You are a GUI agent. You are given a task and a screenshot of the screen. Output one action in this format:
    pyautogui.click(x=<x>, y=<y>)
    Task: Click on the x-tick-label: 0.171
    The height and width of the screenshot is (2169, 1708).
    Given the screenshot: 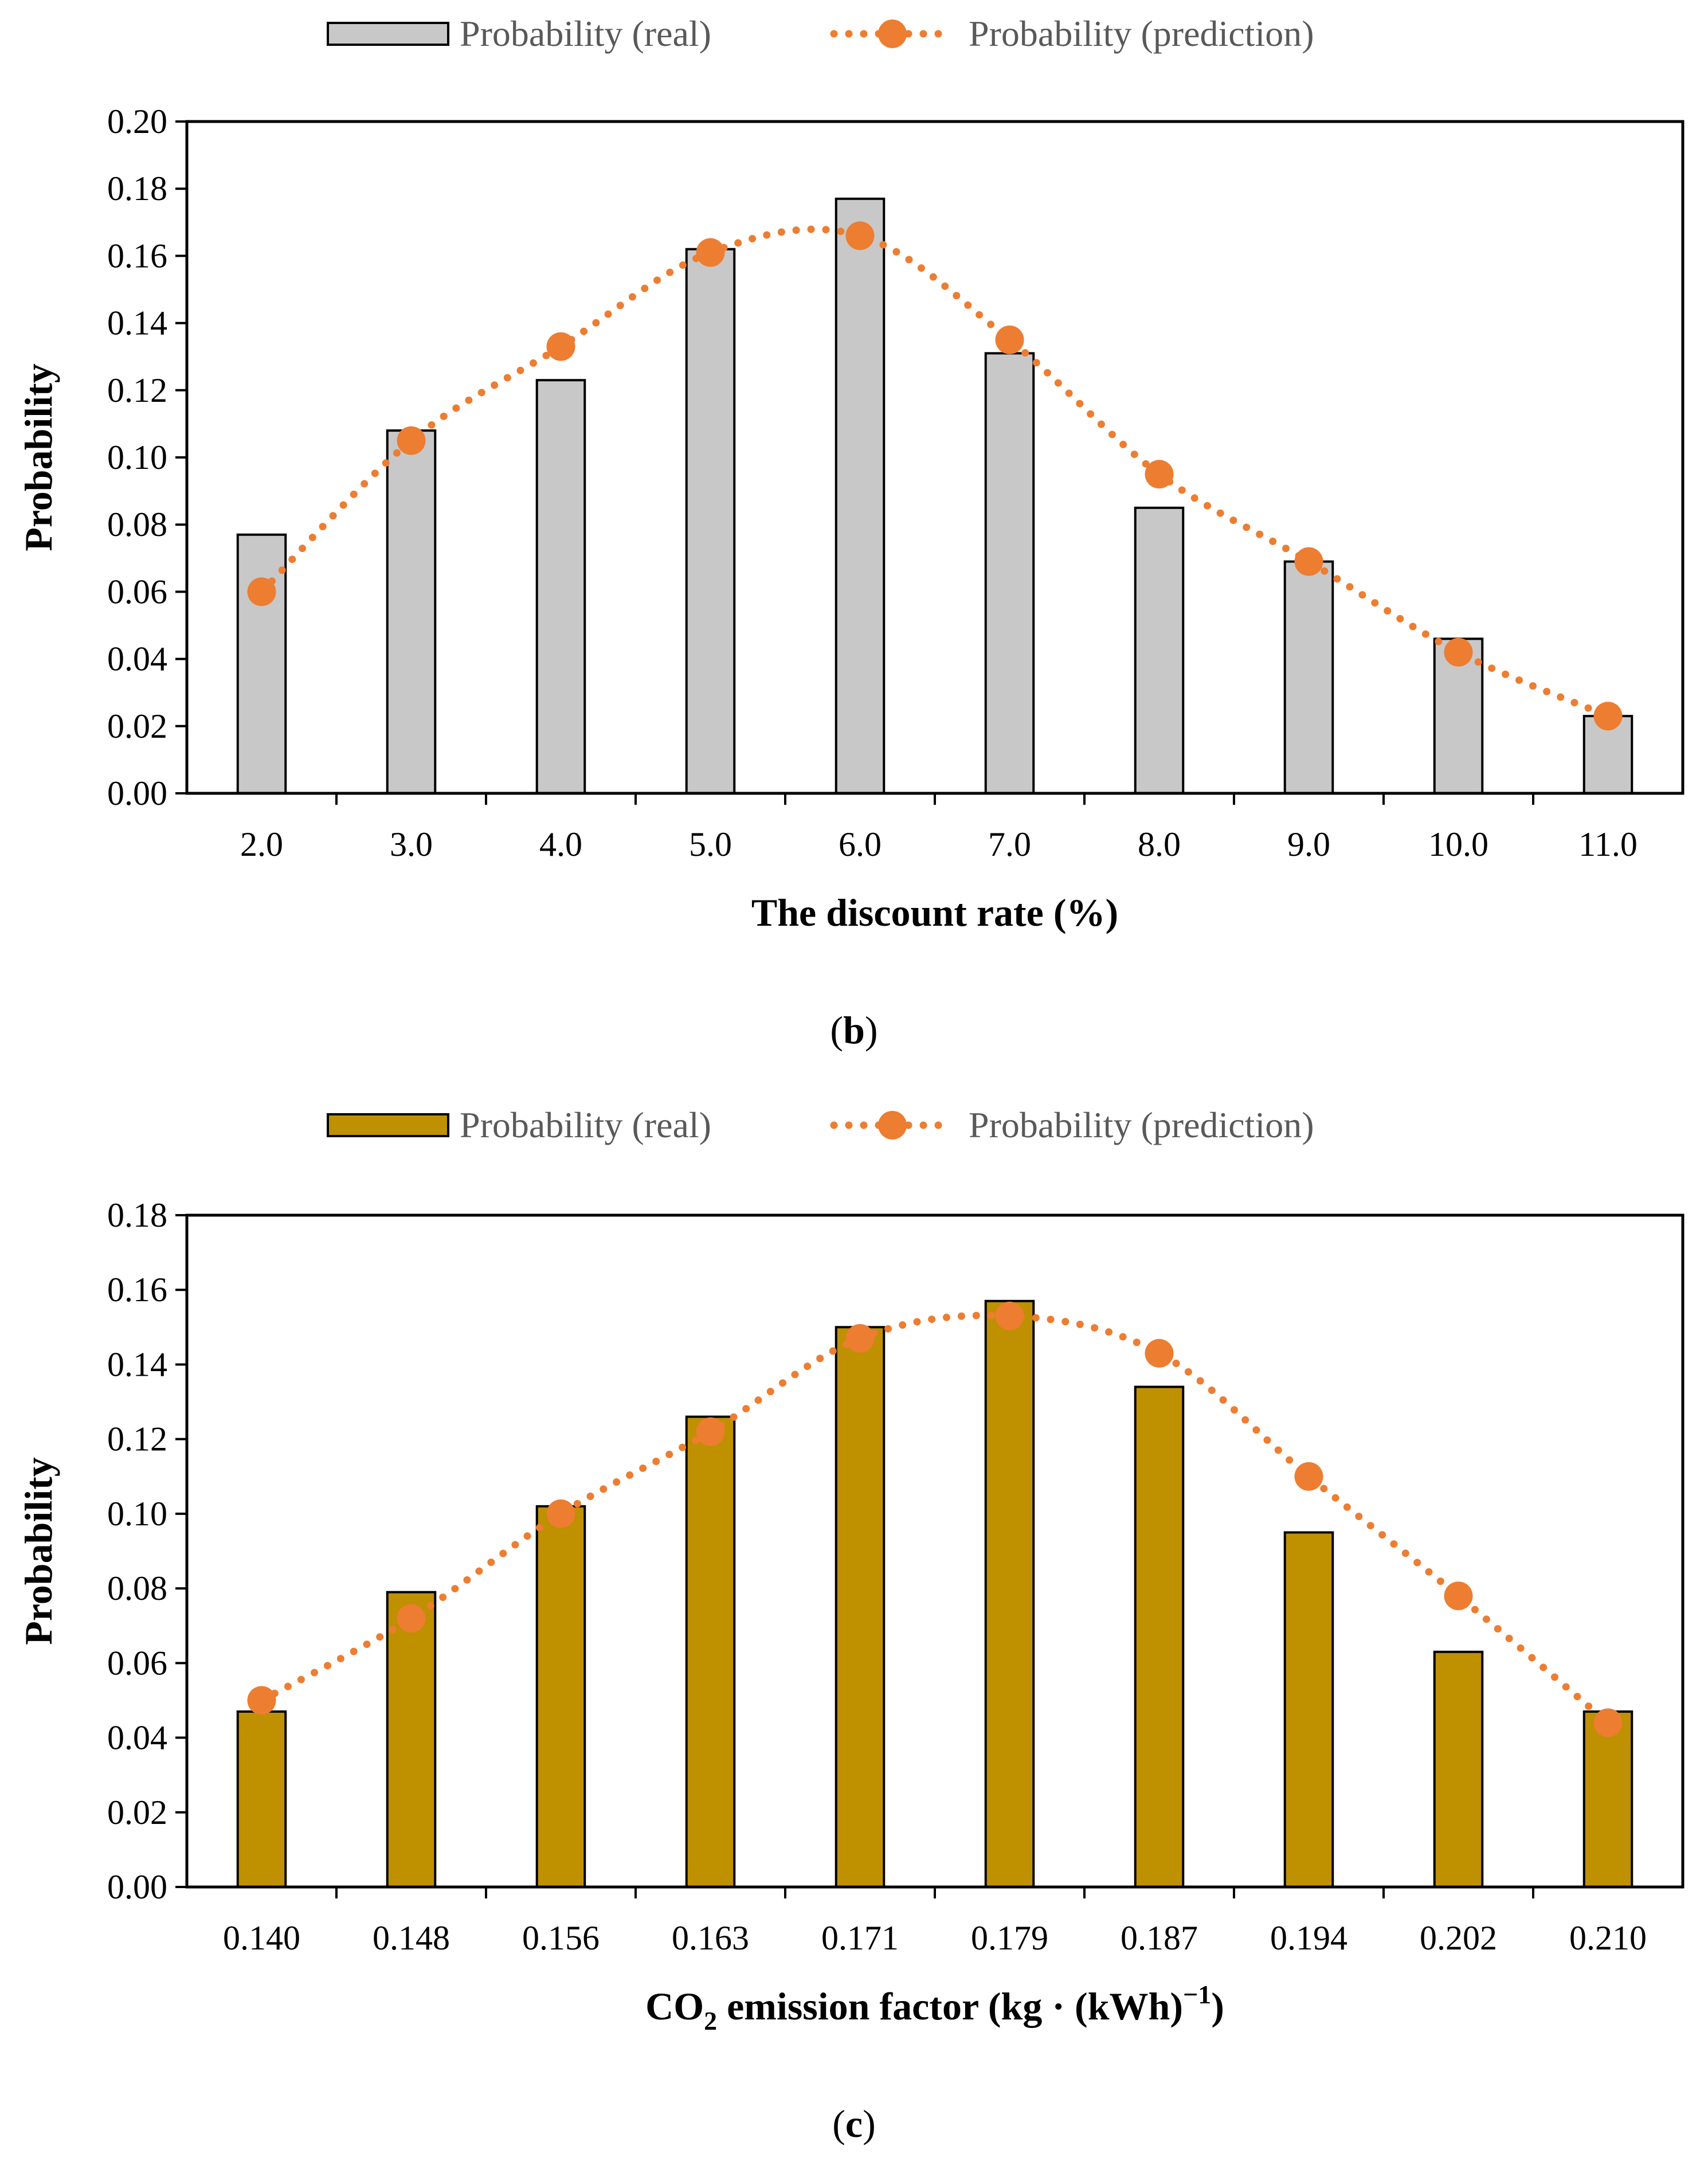 What is the action you would take?
    pyautogui.click(x=860, y=1938)
    